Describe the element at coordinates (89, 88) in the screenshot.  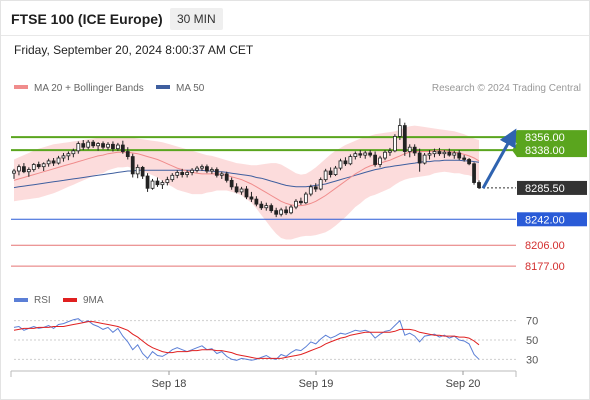
I see `ma20-legend-label: MA 20 + Bollinger Bands` at that location.